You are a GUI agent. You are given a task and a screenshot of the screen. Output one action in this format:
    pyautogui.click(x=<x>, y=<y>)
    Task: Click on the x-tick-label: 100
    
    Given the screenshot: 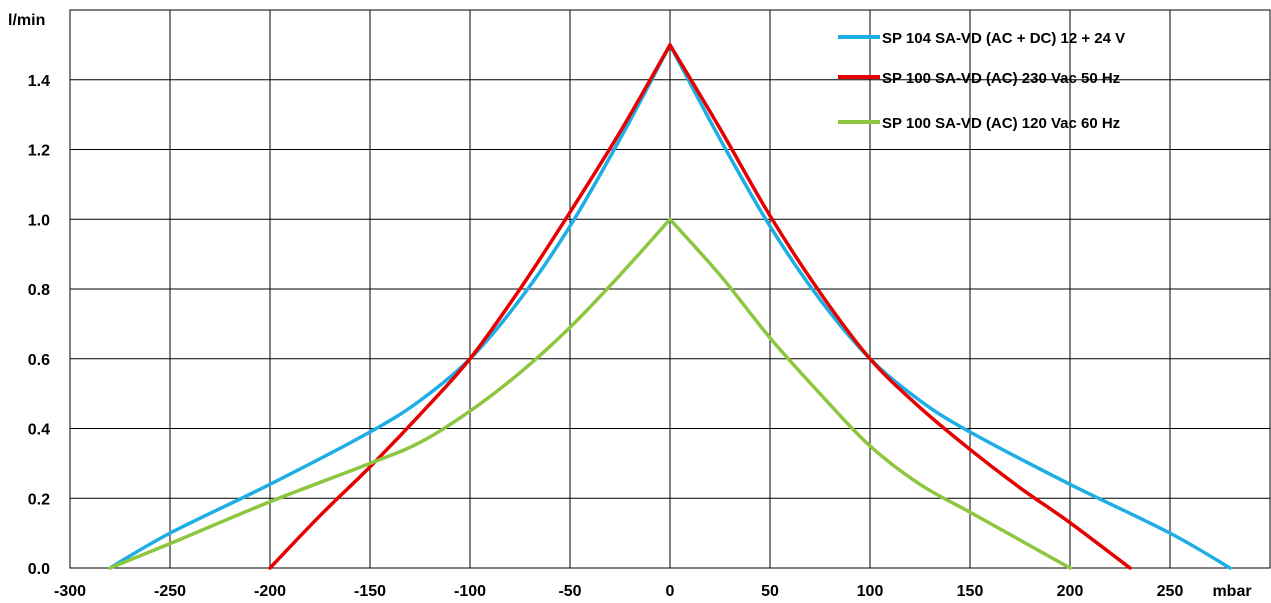 What is the action you would take?
    pyautogui.click(x=870, y=591)
    